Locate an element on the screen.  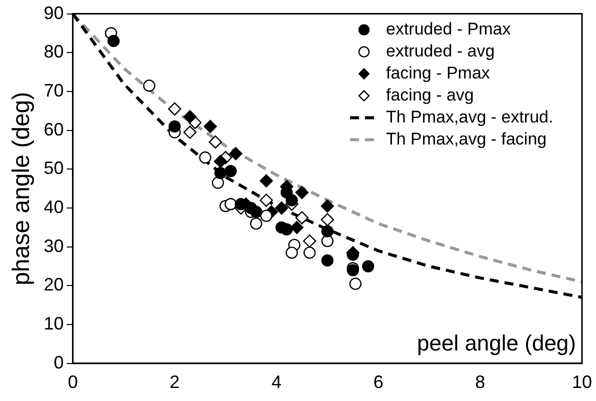
legend-label: extruded - avg is located at coordinates (440, 50).